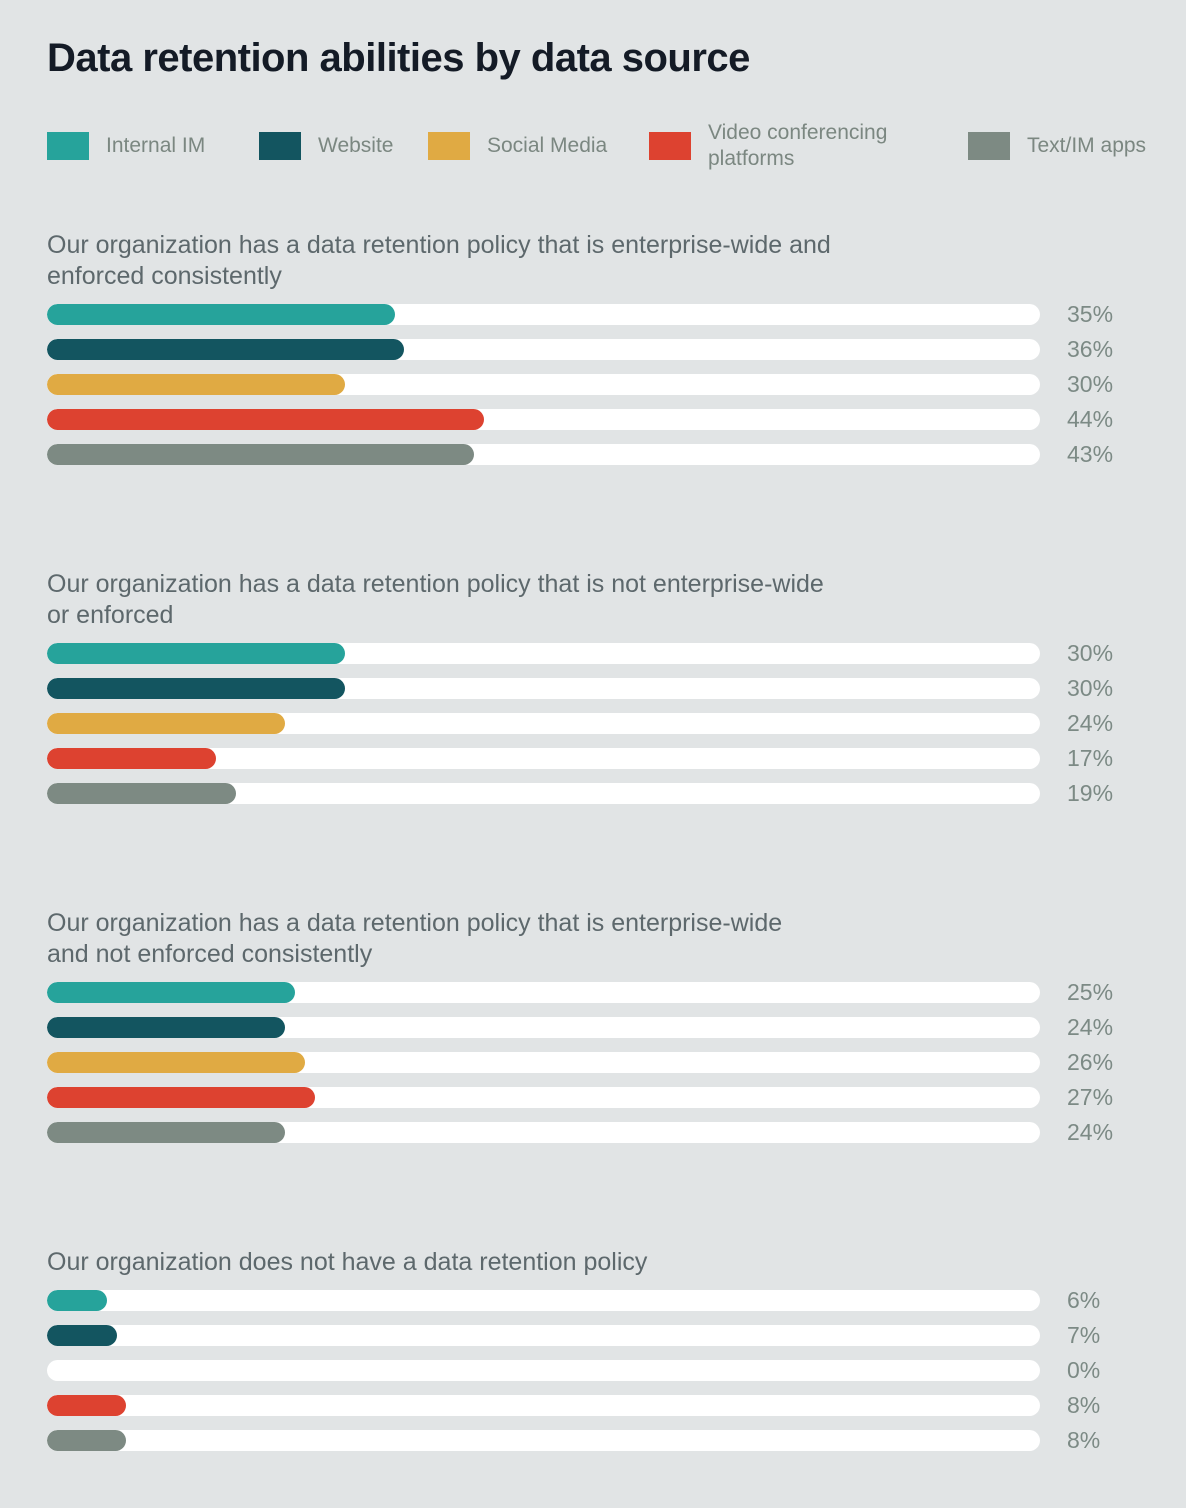  I want to click on bar-row: 25%, so click(593, 992).